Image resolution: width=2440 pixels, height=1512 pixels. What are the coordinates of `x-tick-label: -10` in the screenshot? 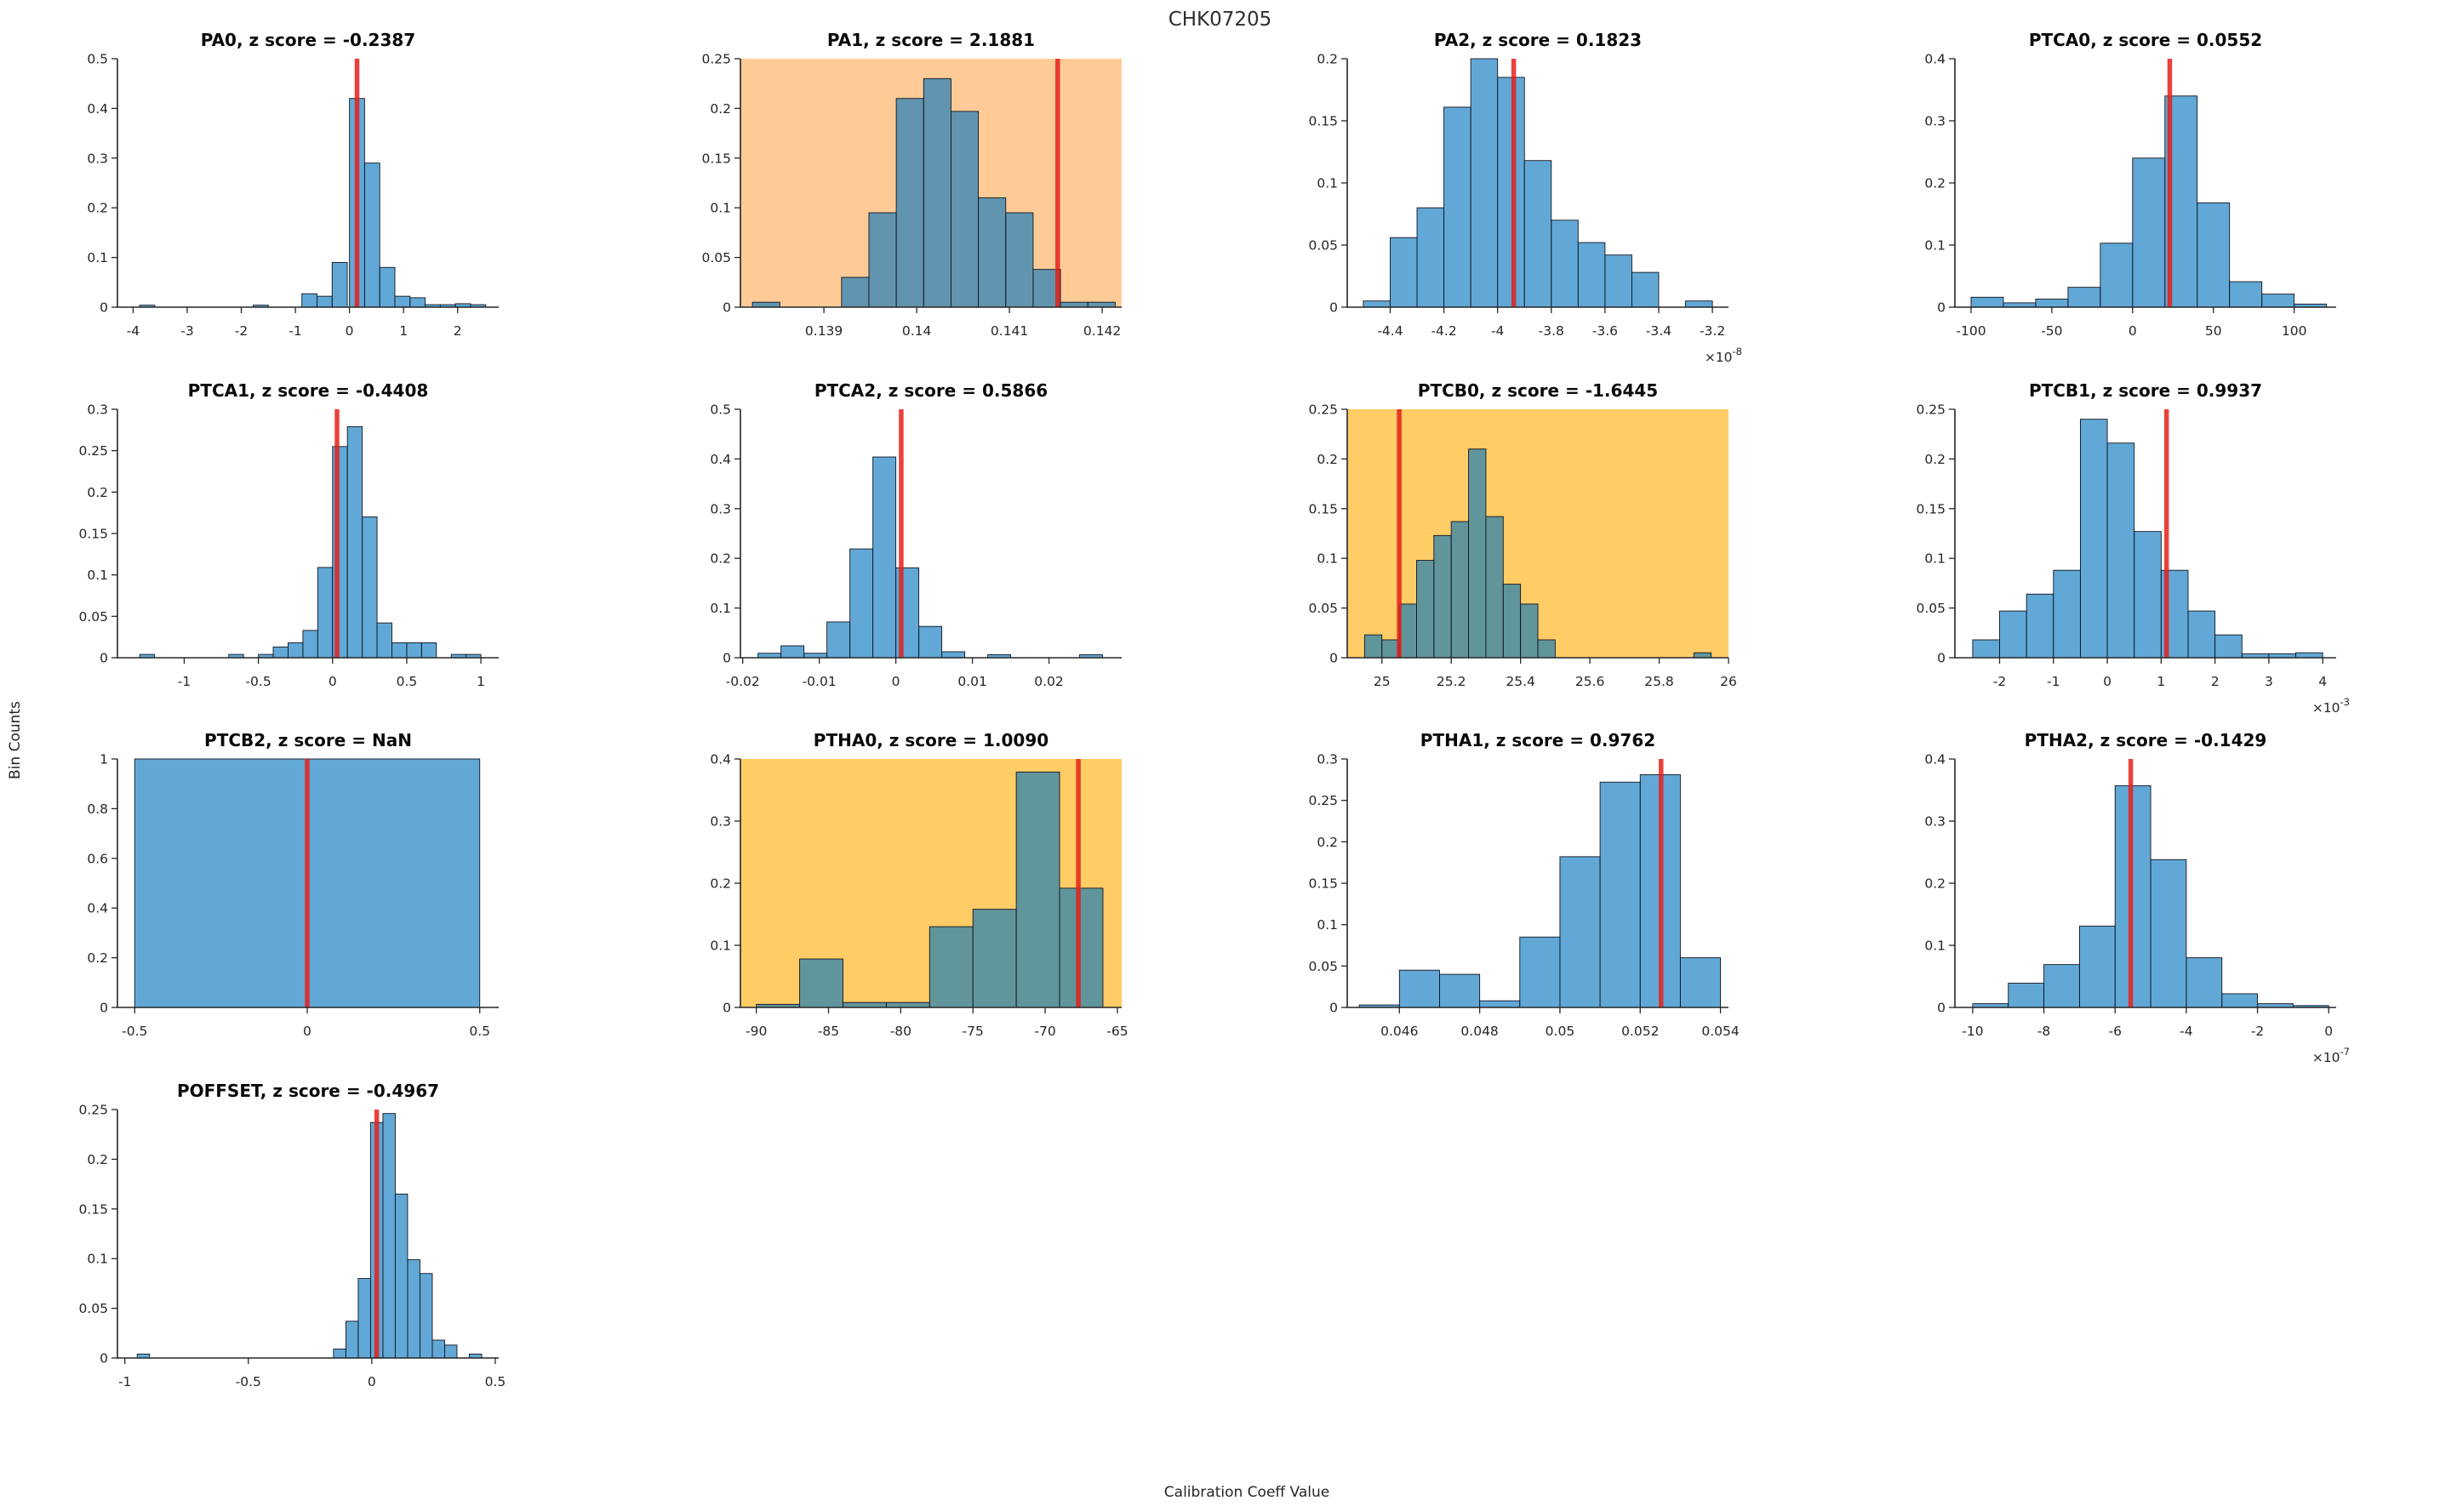 It's located at (1972, 1031).